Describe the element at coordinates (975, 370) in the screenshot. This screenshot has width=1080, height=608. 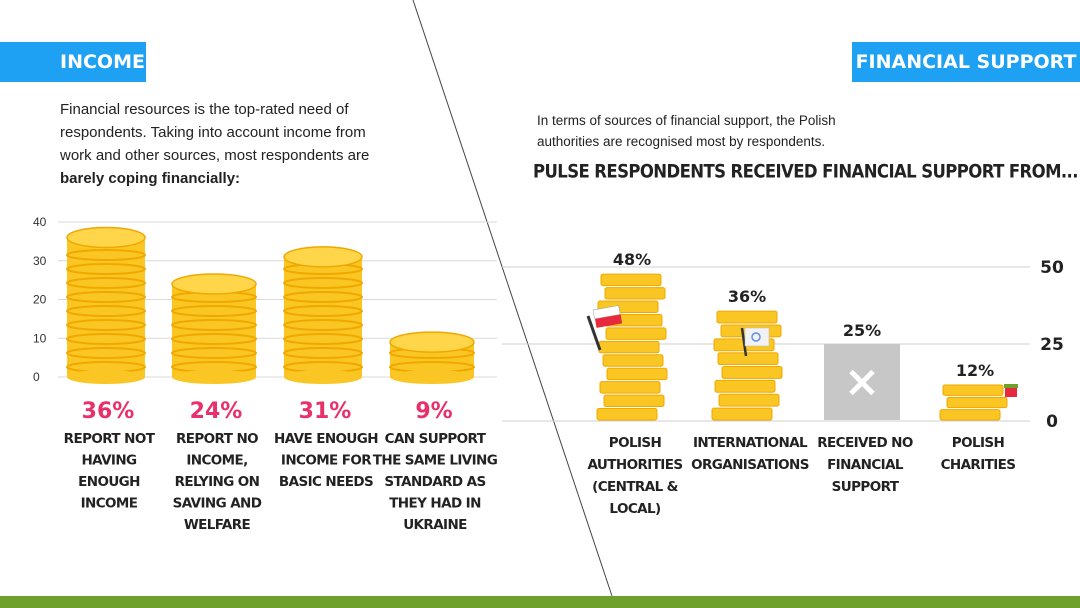
I see `support-value-label: 12%` at that location.